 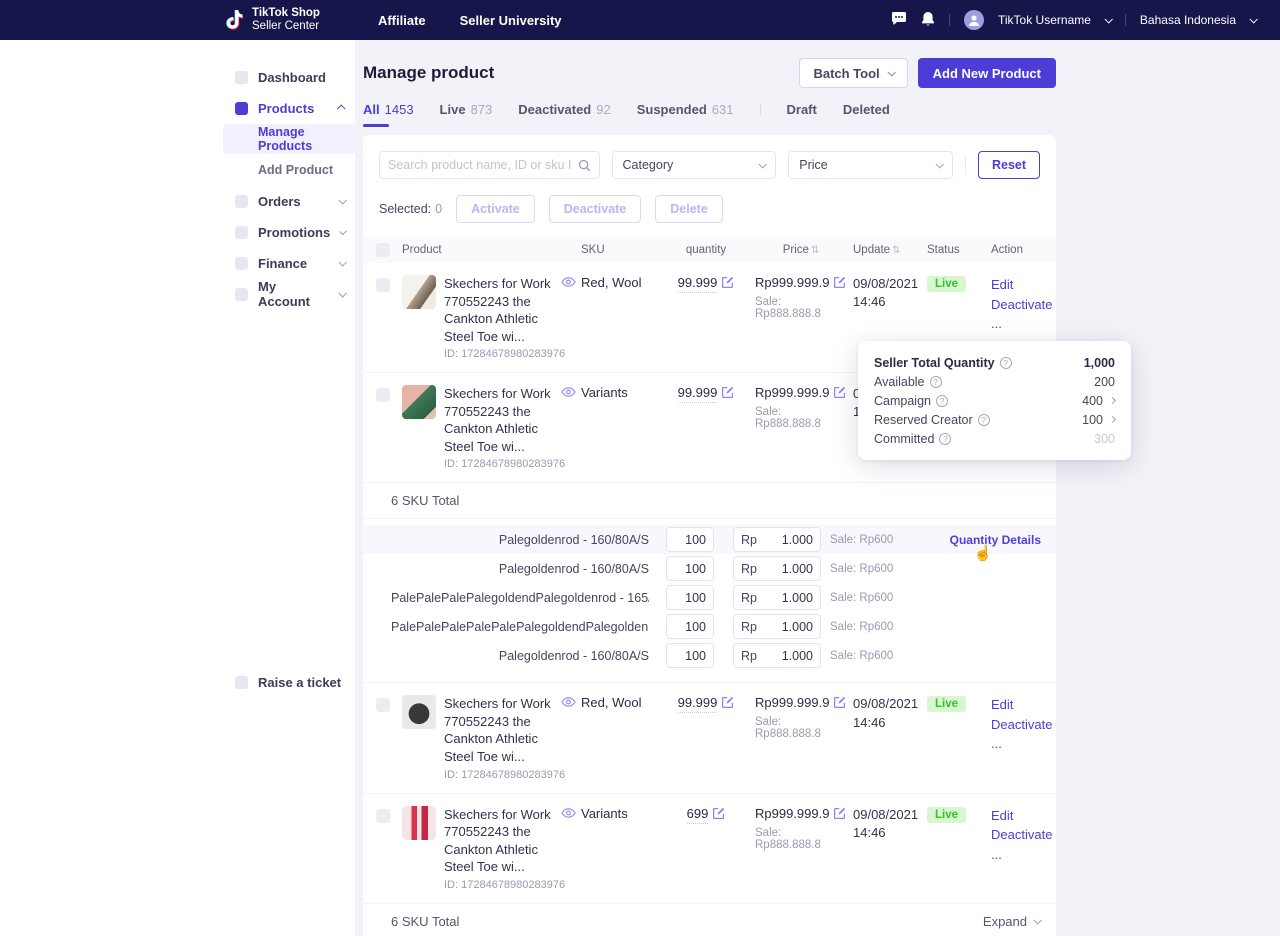 I want to click on popover-row: Campaign? 400, so click(x=995, y=400).